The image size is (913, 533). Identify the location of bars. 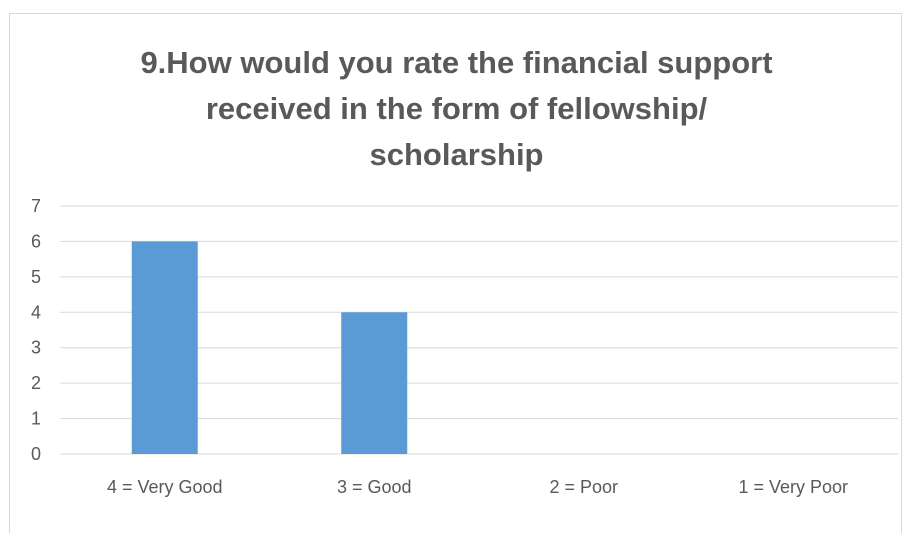
(269, 347).